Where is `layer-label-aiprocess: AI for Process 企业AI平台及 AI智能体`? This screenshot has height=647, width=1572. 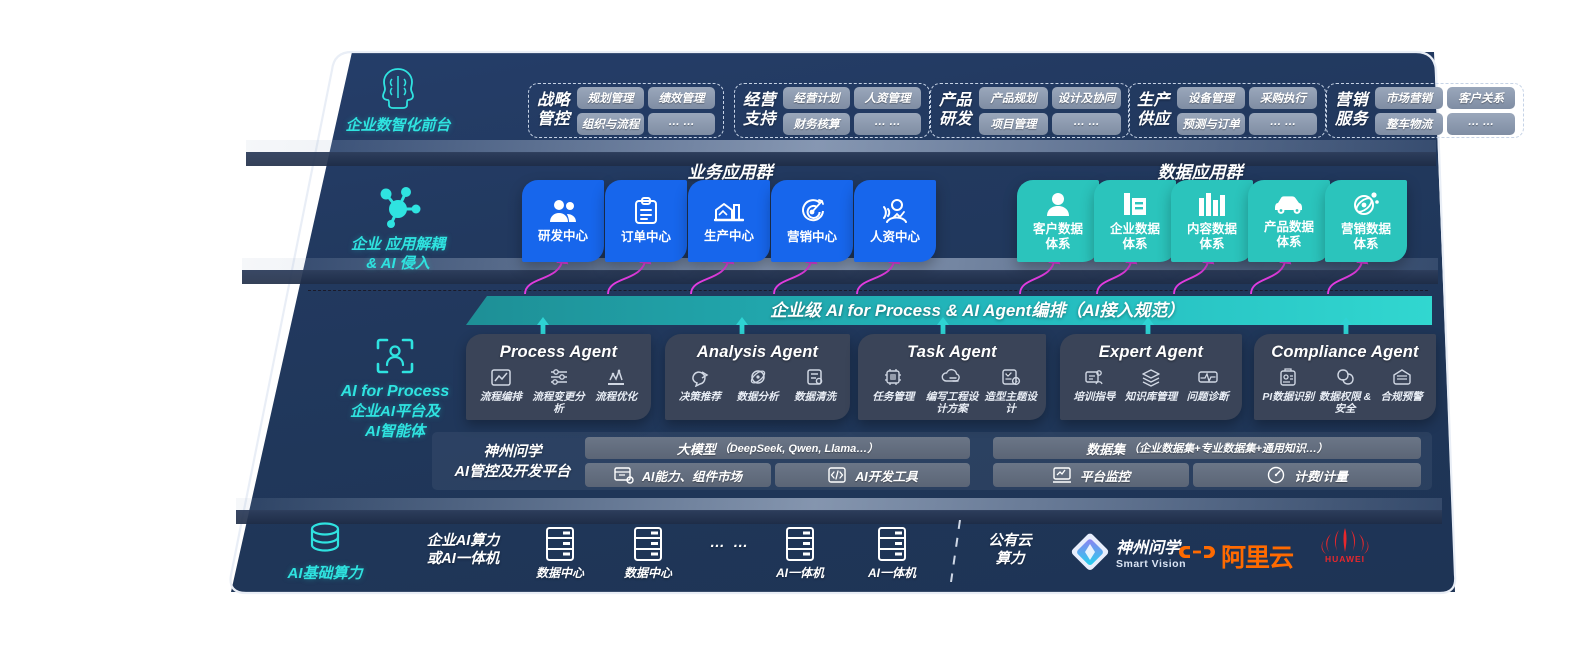 layer-label-aiprocess: AI for Process 企业AI平台及 AI智能体 is located at coordinates (395, 388).